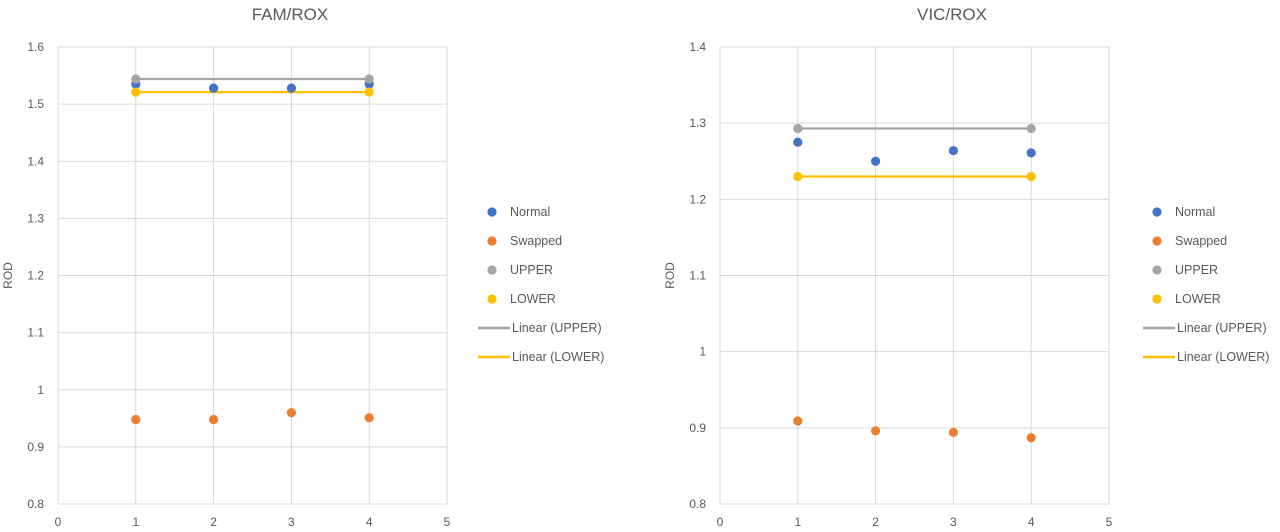 The image size is (1280, 532). What do you see at coordinates (290, 14) in the screenshot?
I see `chart-title: FAM/ROX` at bounding box center [290, 14].